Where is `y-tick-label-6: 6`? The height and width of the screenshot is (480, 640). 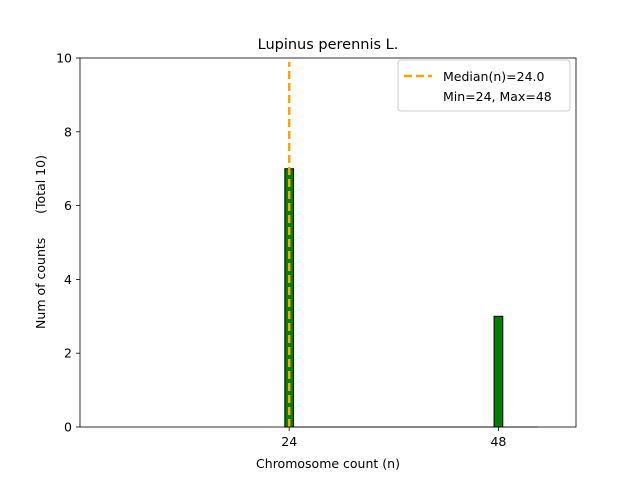
y-tick-label-6: 6 is located at coordinates (68, 205).